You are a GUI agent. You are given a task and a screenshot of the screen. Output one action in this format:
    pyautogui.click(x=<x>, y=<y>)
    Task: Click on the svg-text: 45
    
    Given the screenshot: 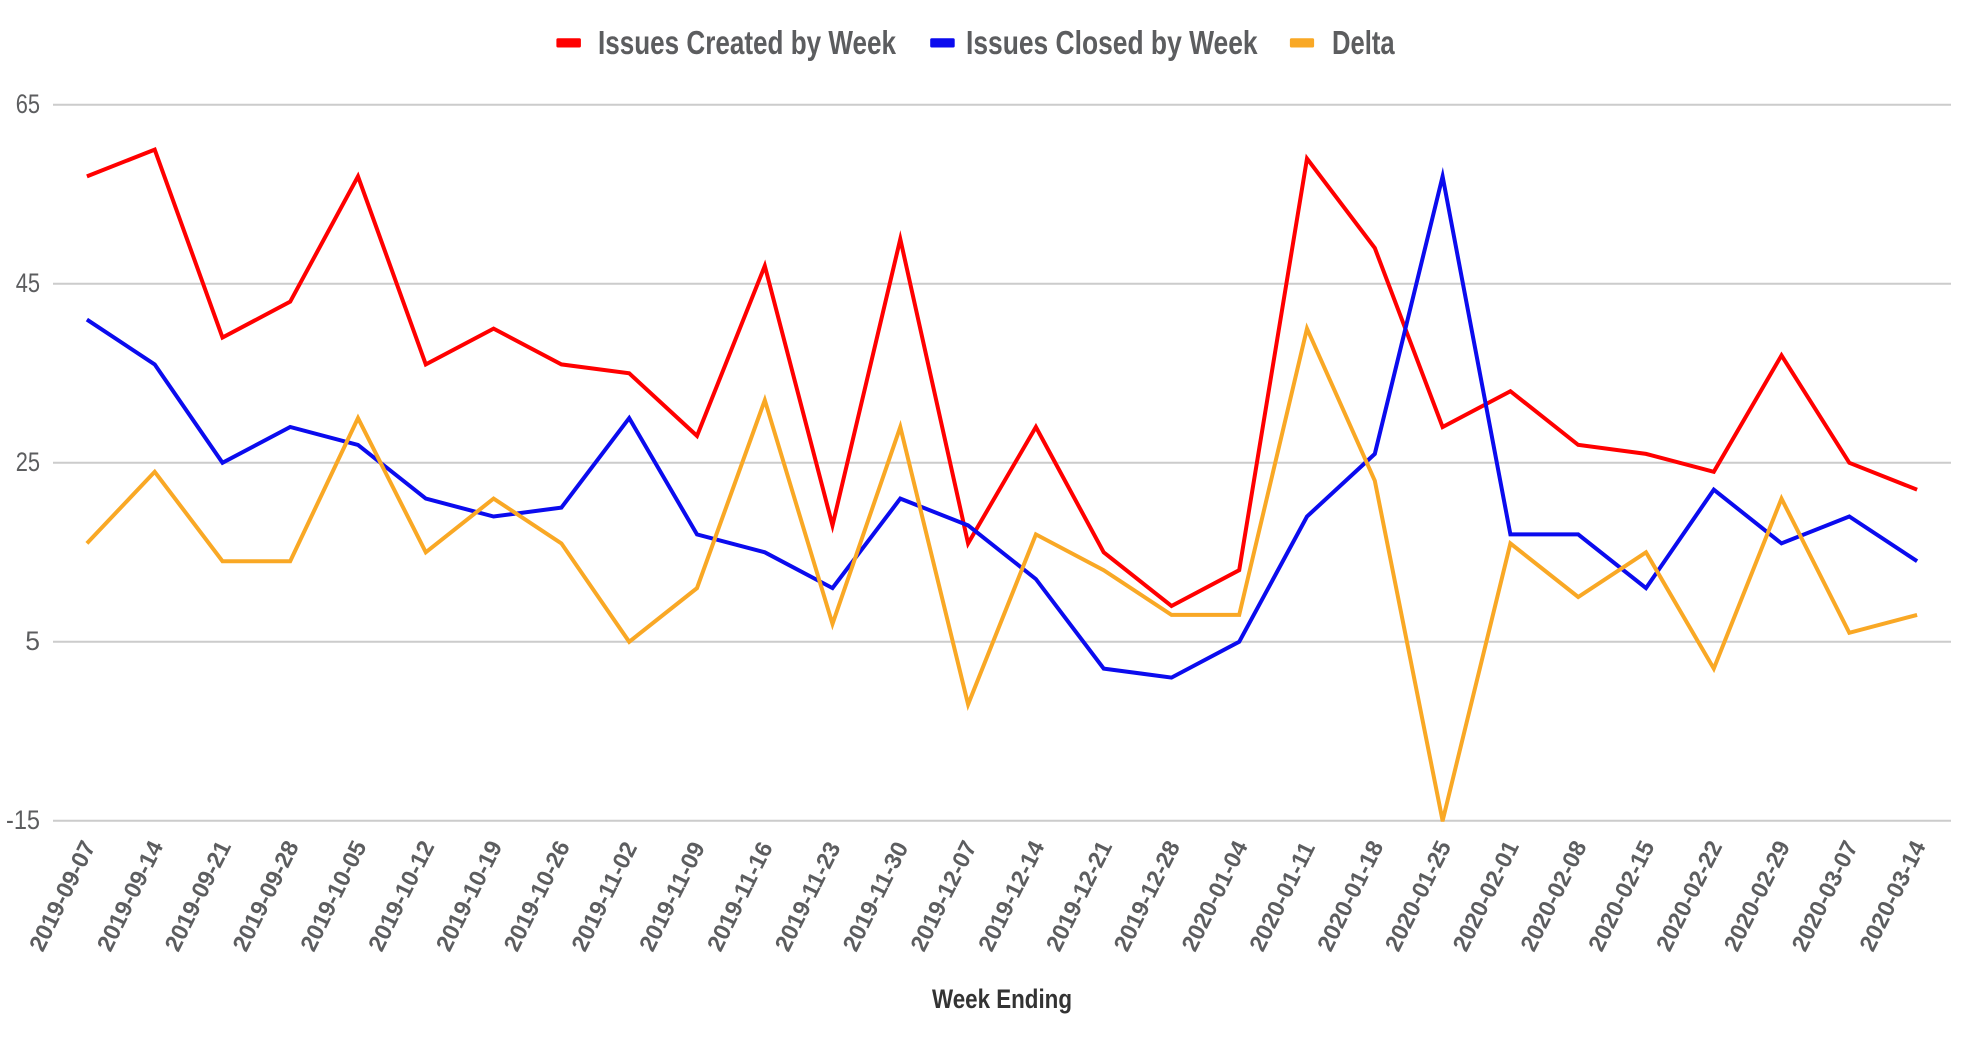 What is the action you would take?
    pyautogui.click(x=28, y=283)
    